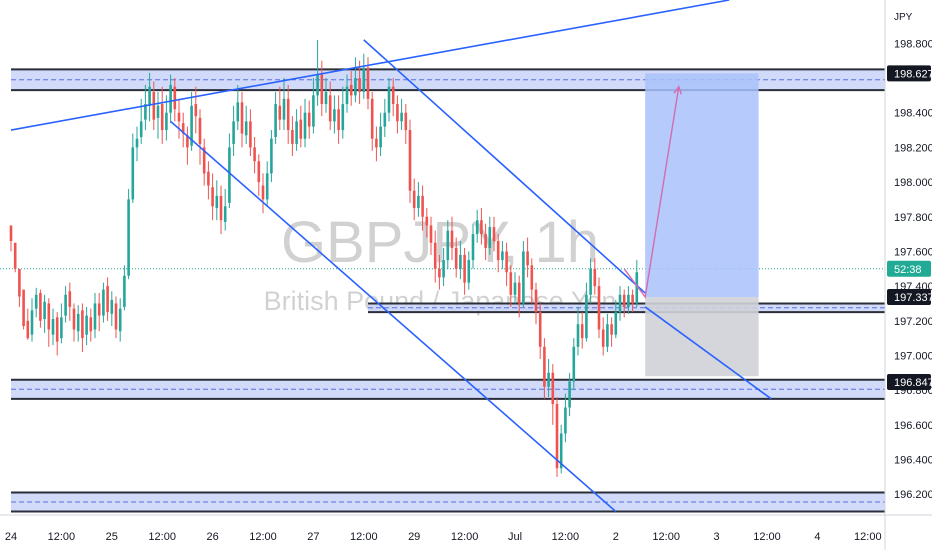 This screenshot has width=932, height=550. I want to click on x-tick-label-6: 27, so click(313, 537).